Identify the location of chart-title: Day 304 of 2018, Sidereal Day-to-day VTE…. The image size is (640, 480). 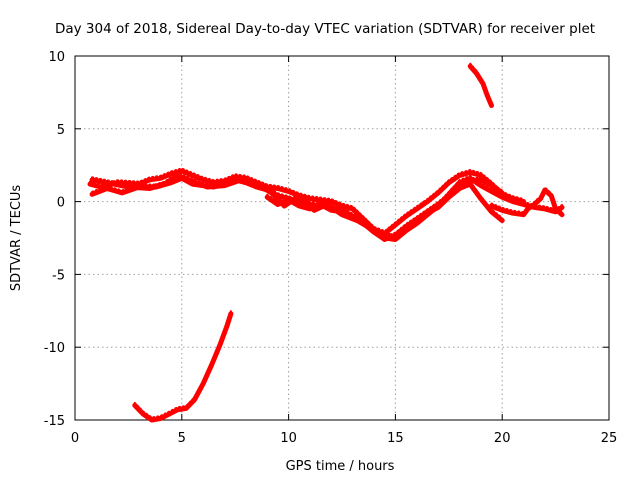
(325, 29).